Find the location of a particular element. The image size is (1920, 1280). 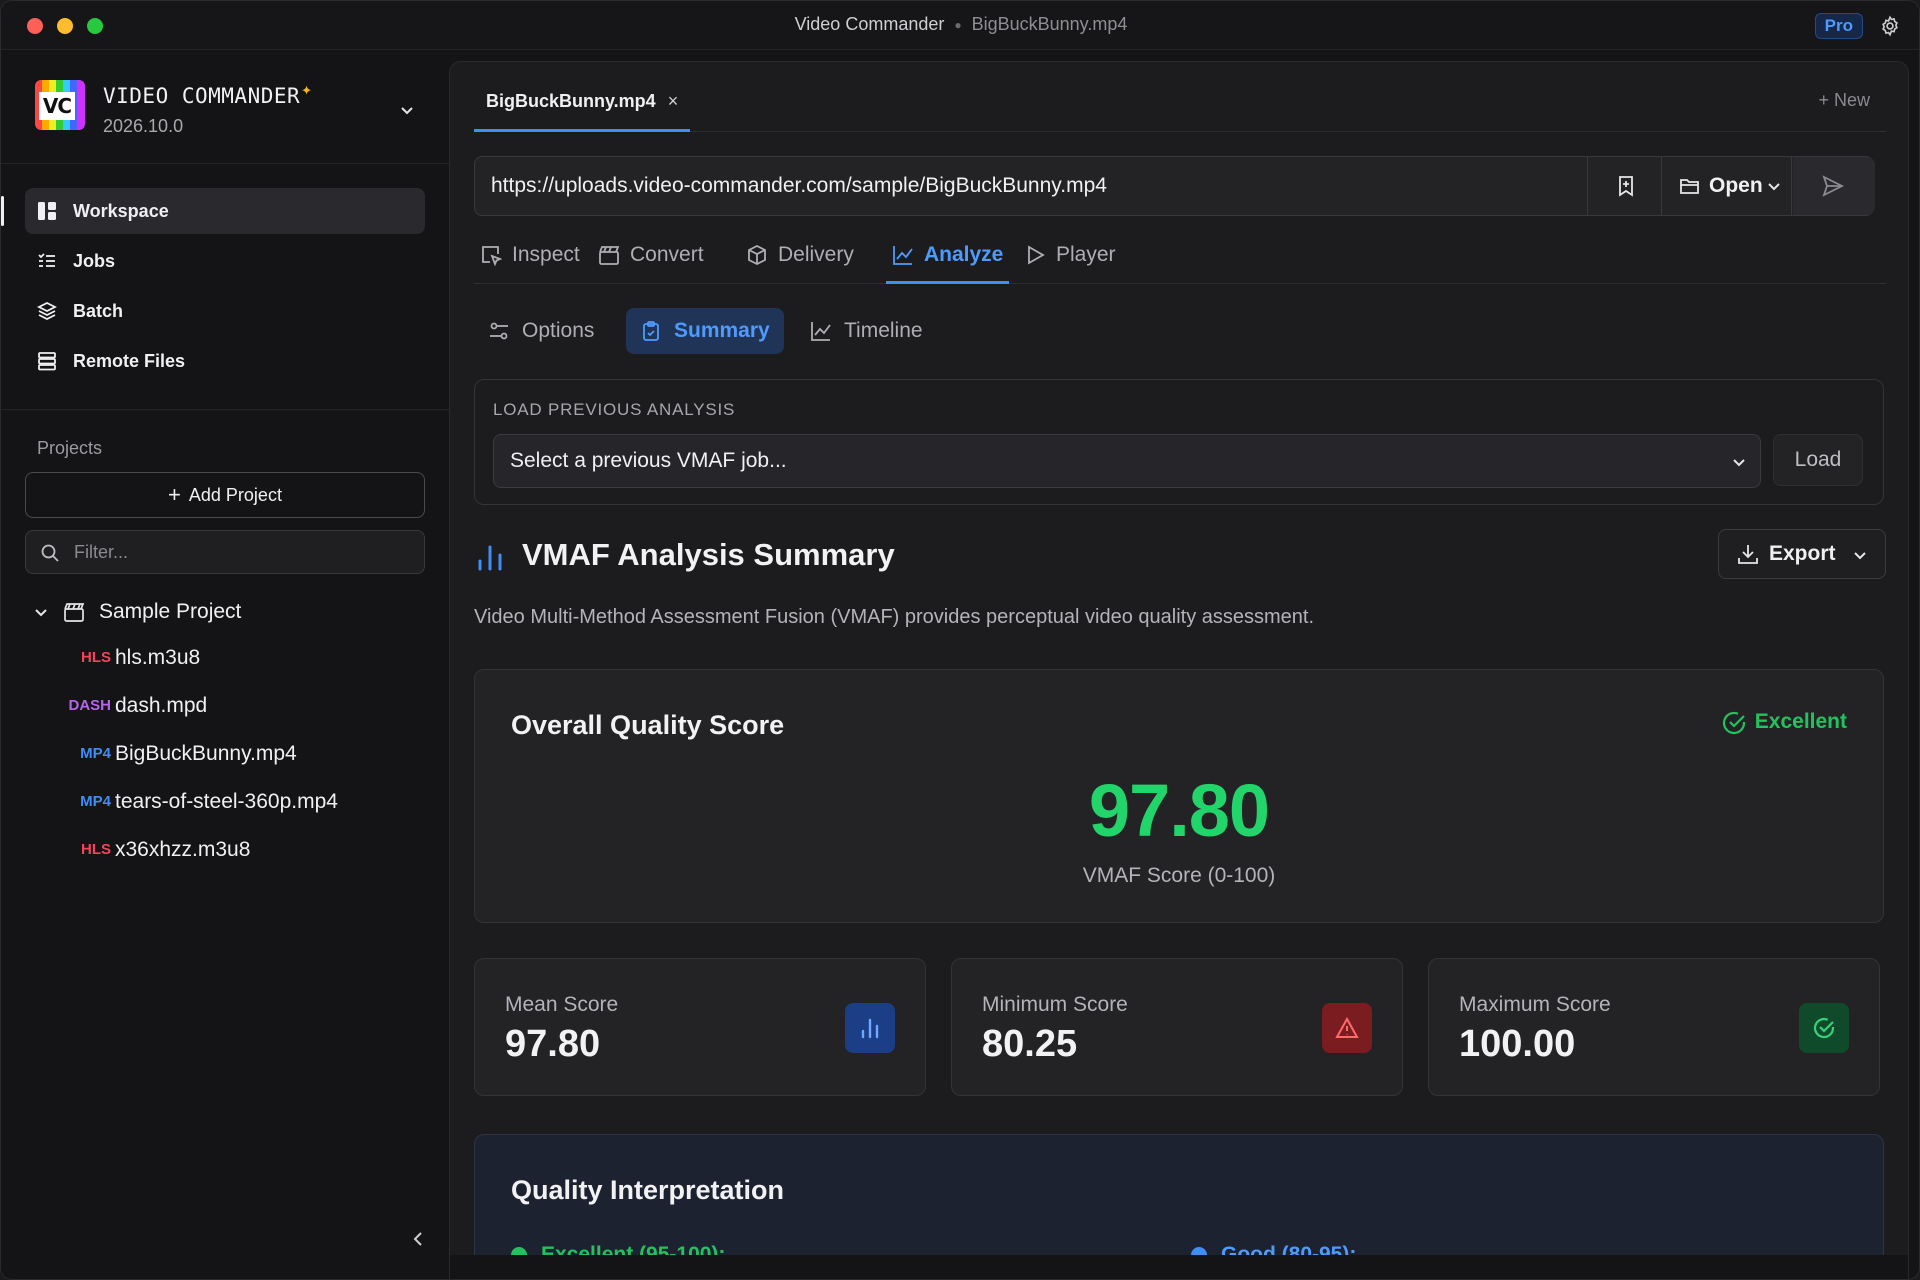

tab-label: Inspect is located at coordinates (546, 254).